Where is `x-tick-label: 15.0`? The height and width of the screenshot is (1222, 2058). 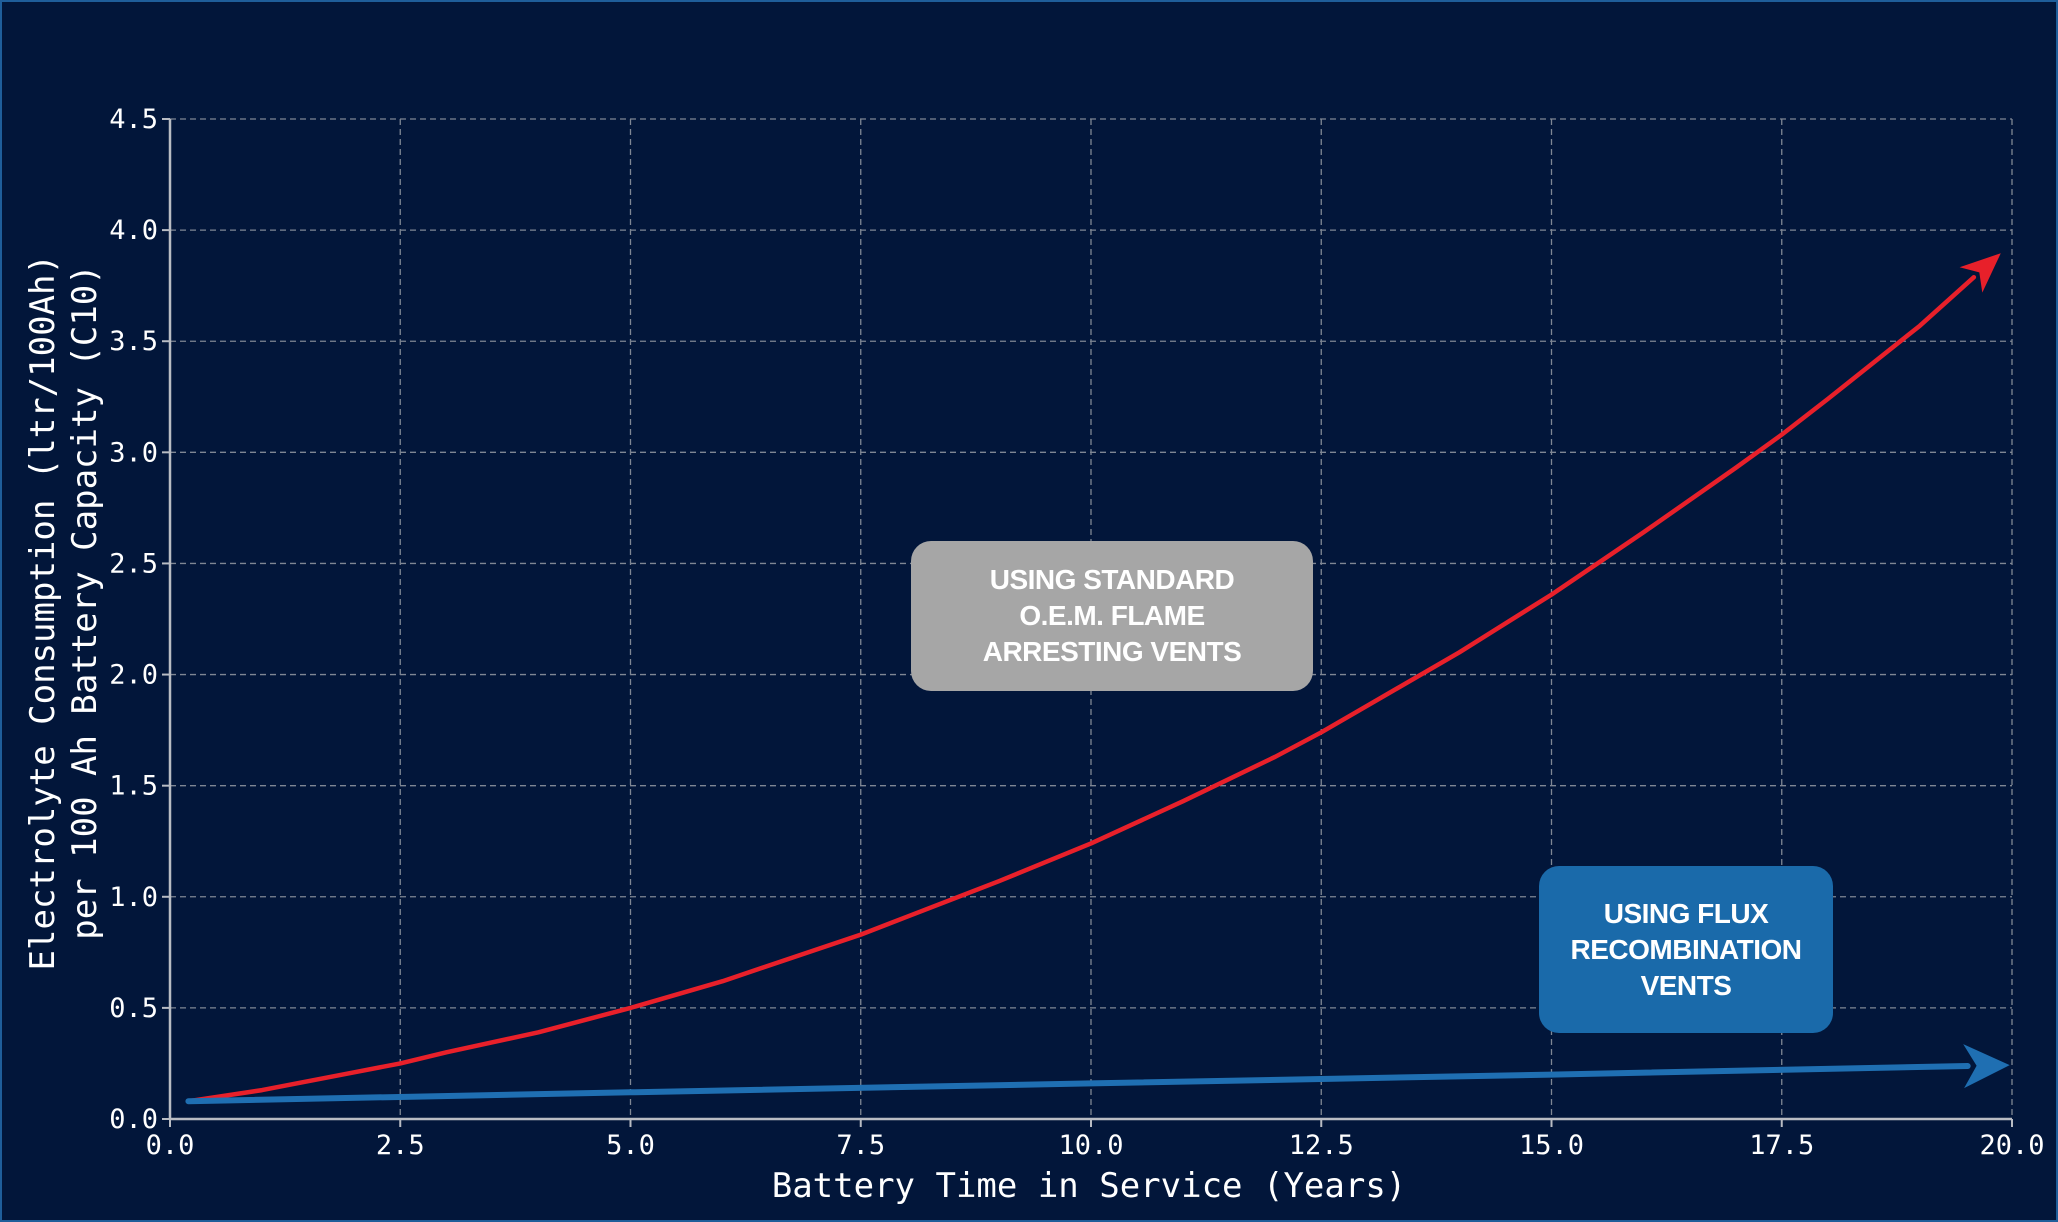 x-tick-label: 15.0 is located at coordinates (1551, 1145).